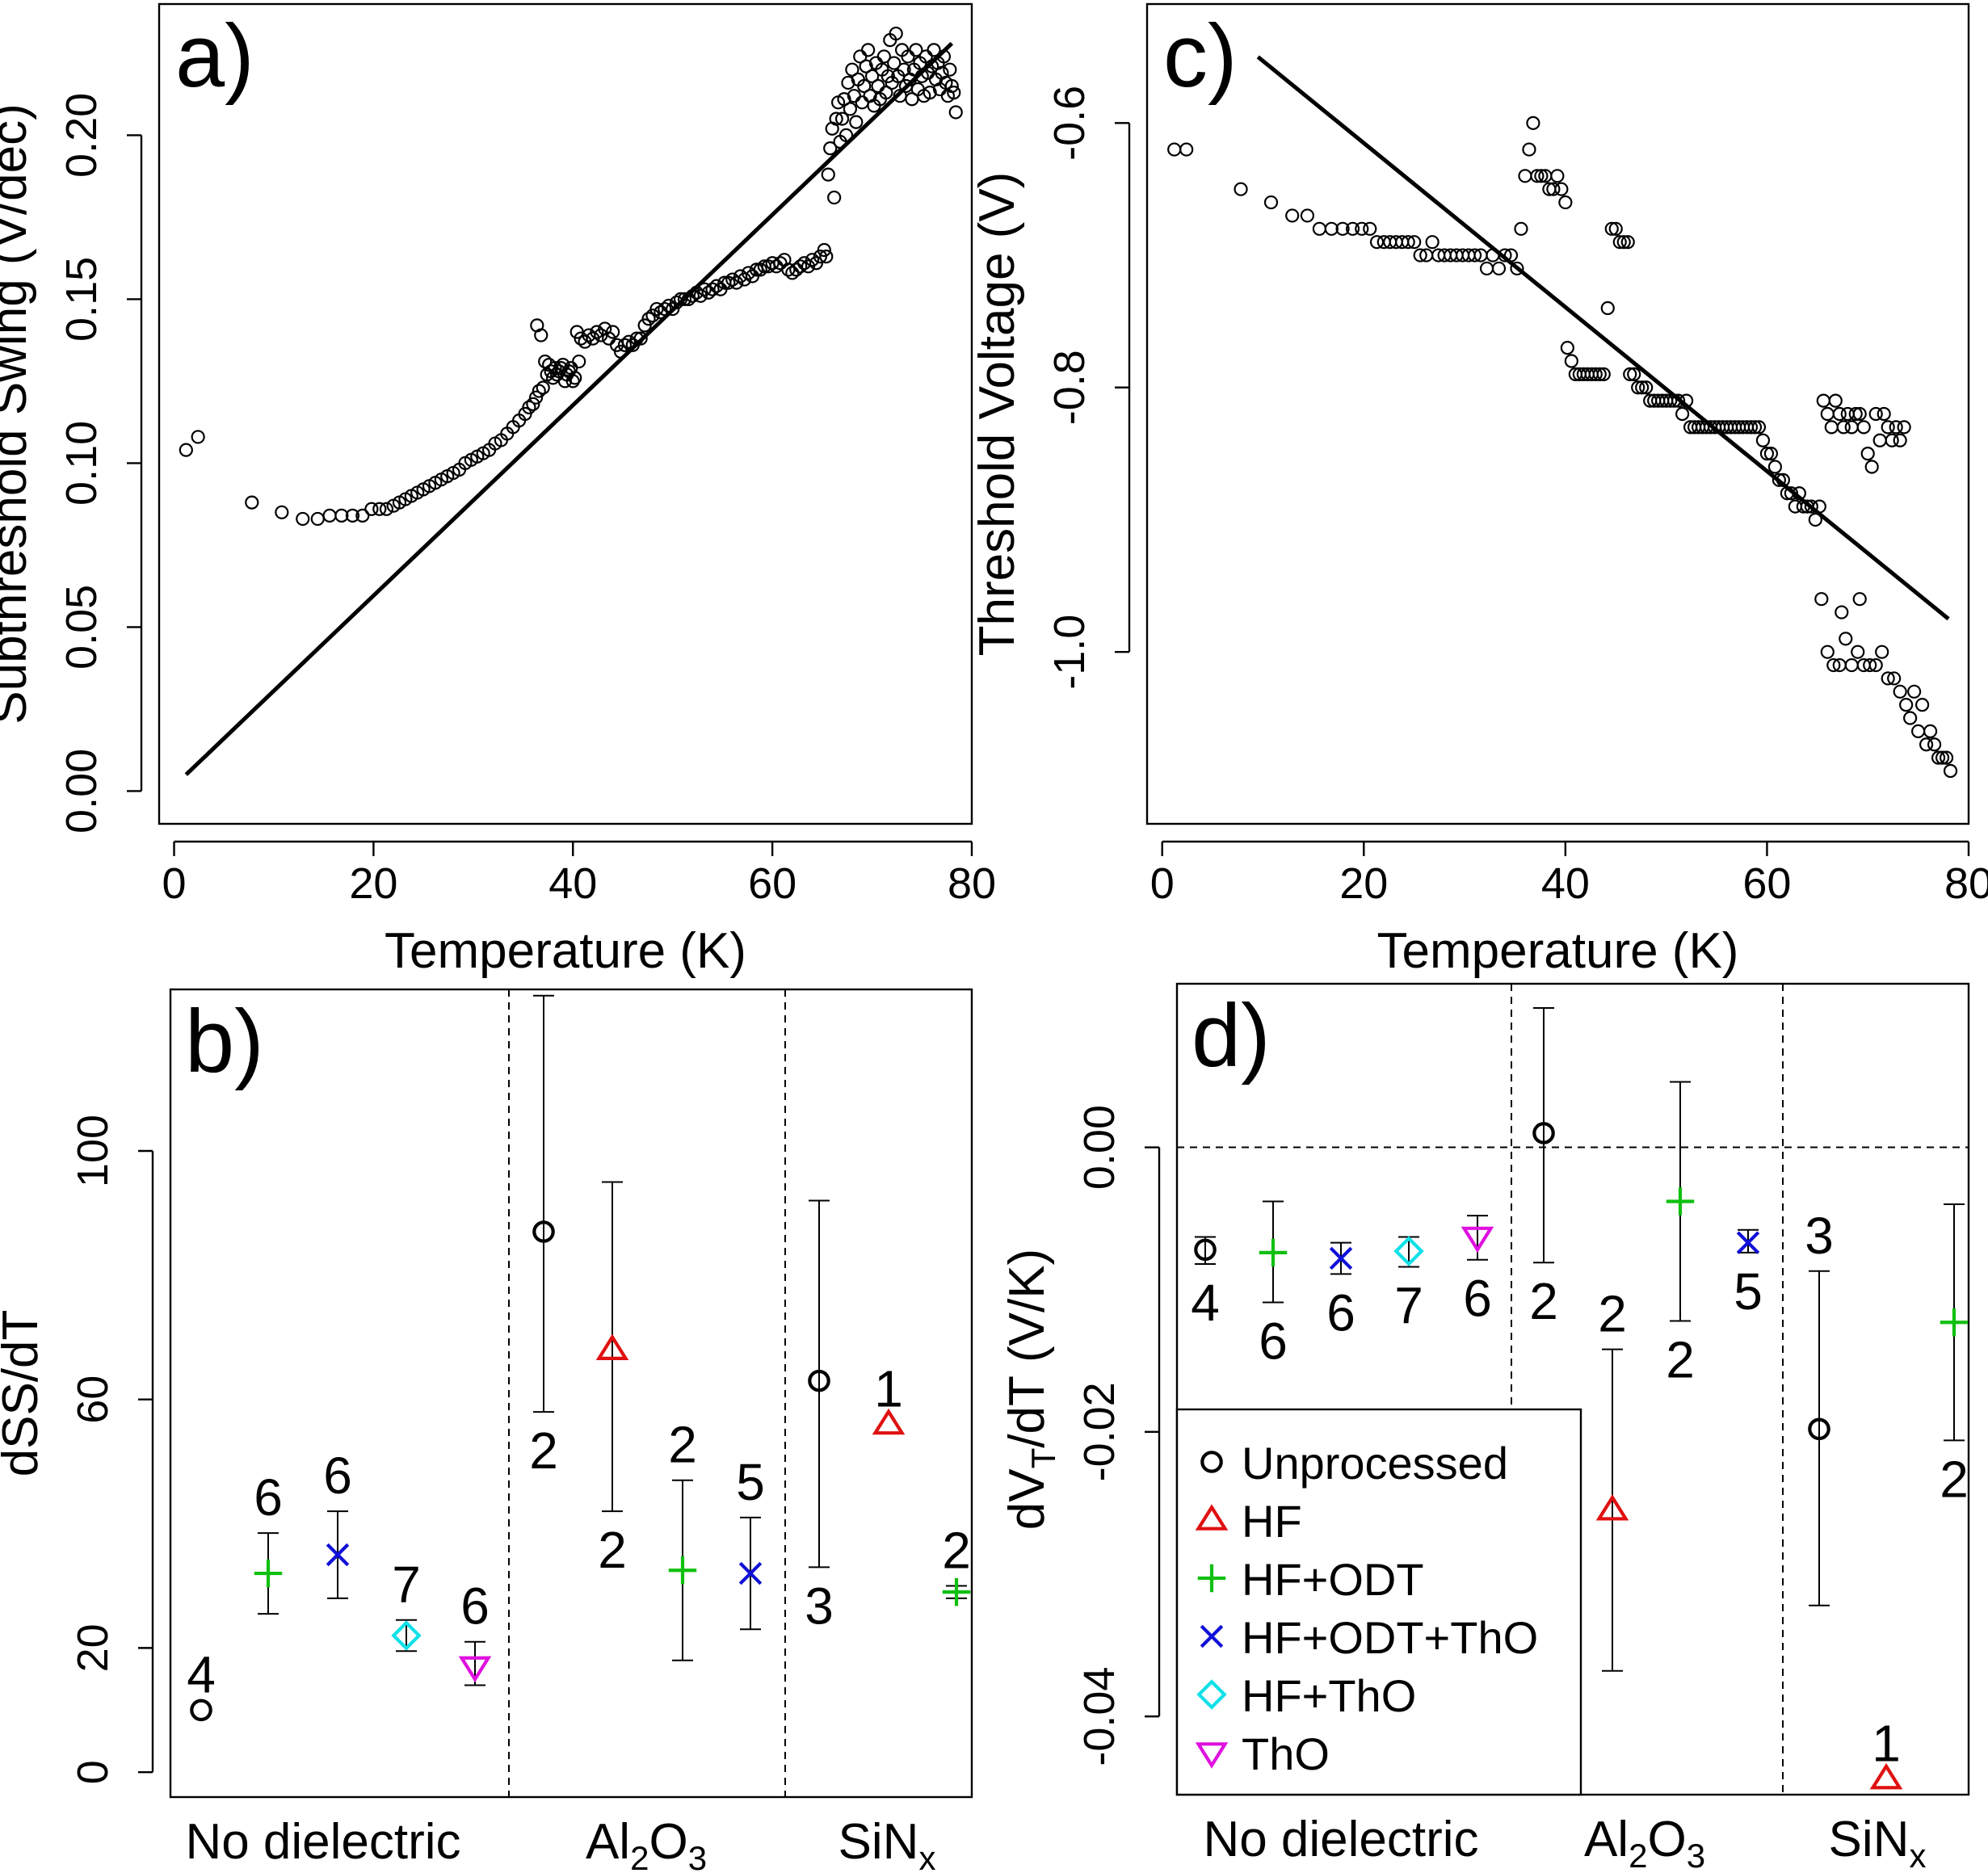  What do you see at coordinates (1378, 1602) in the screenshot?
I see `legend: Unprocessed HF HF+ODT HF+ODT+ThO HF+ThO ThO` at bounding box center [1378, 1602].